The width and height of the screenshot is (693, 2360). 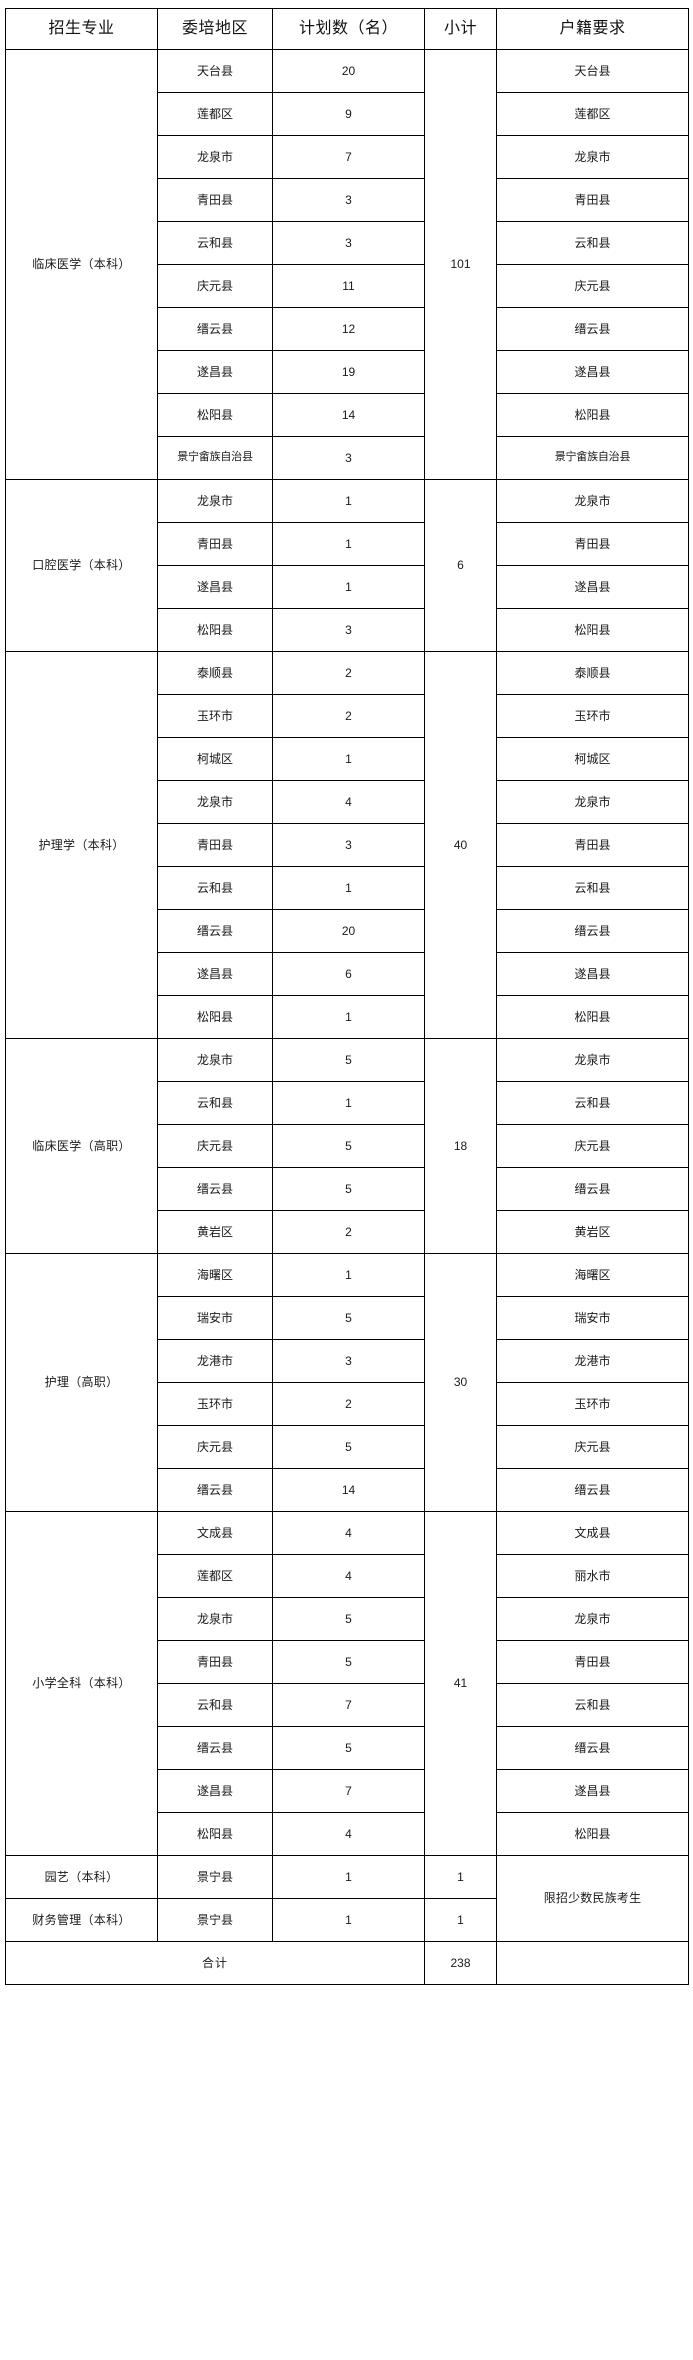 What do you see at coordinates (592, 114) in the screenshot?
I see `cell-requirement: 莲都区` at bounding box center [592, 114].